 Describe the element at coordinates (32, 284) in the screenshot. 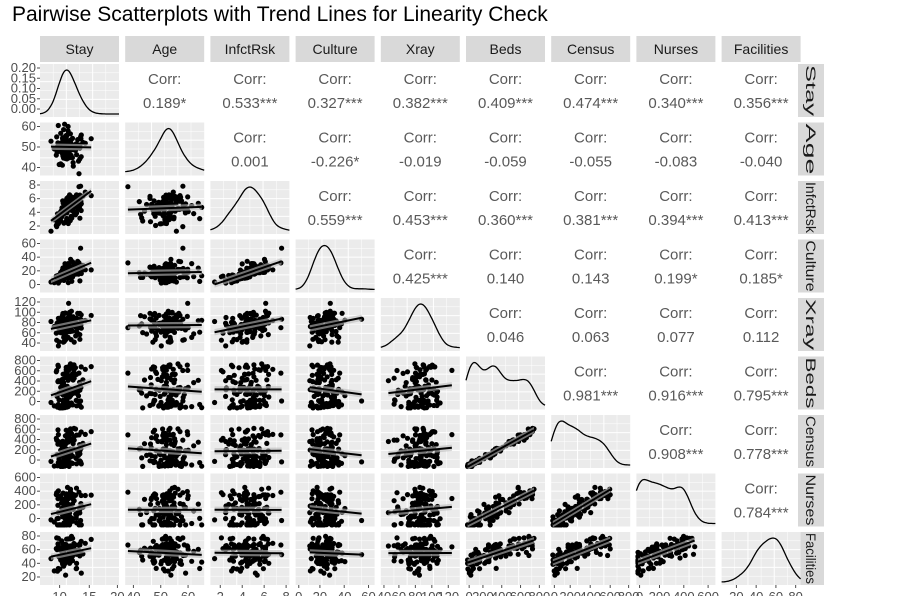

I see `y-tick-label: 0` at that location.